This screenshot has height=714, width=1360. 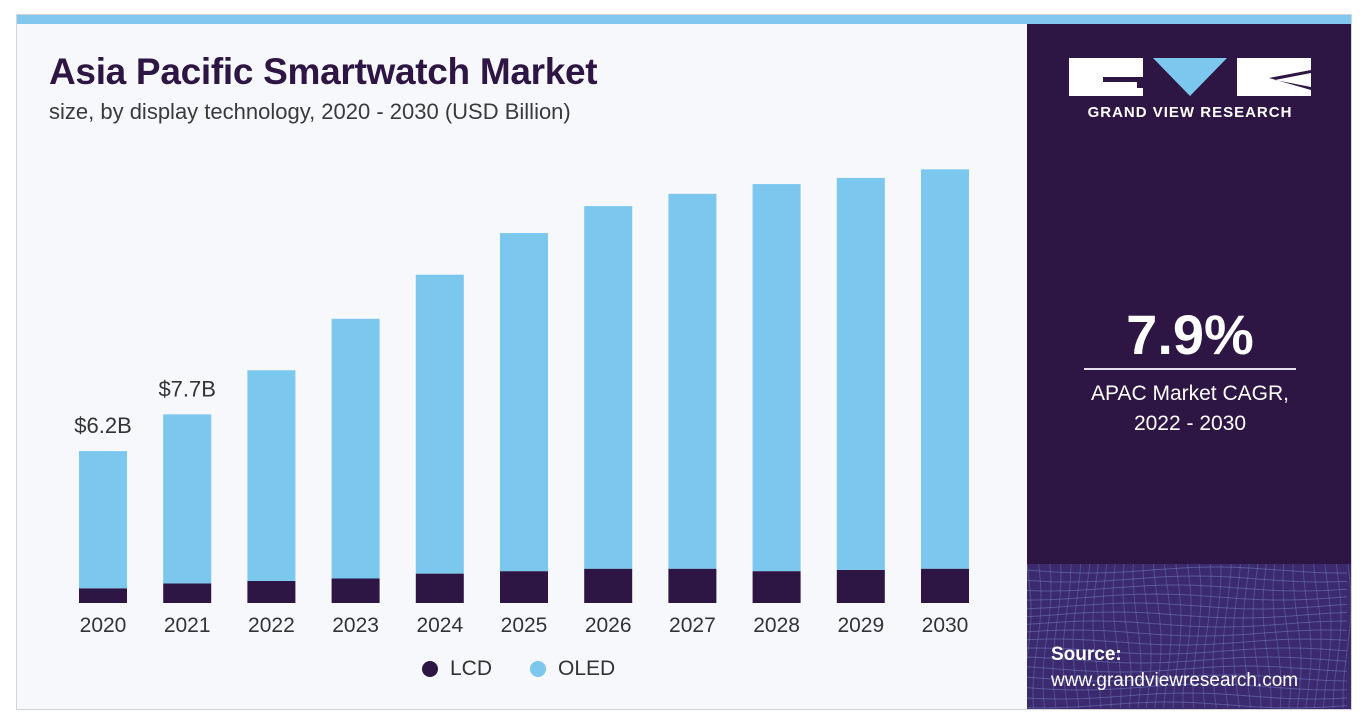 I want to click on cagr-value: 7.9%, so click(x=1190, y=334).